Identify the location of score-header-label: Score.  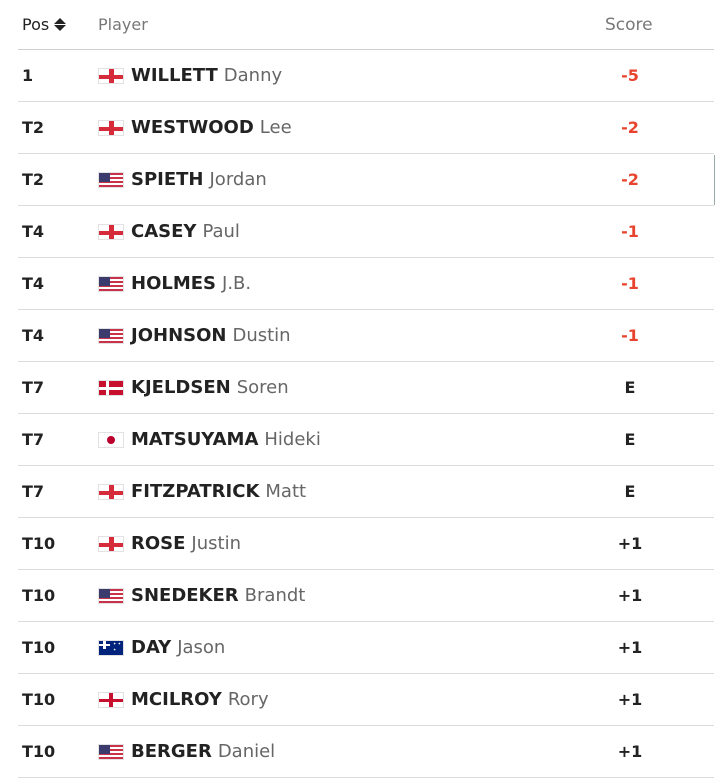
(629, 24).